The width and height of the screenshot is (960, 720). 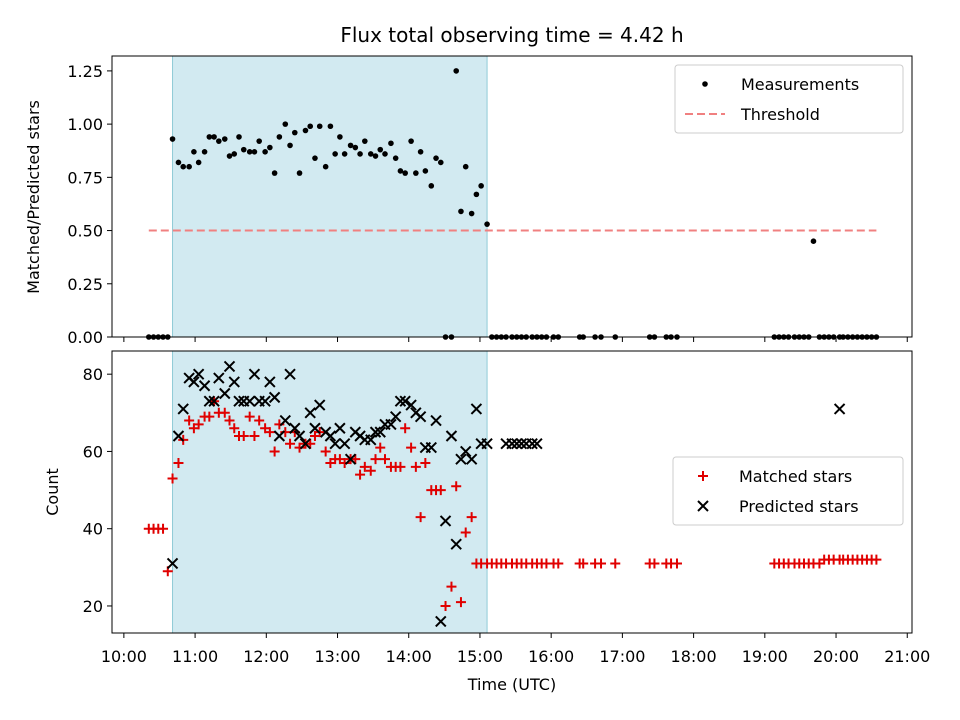 What do you see at coordinates (330, 492) in the screenshot?
I see `shaded-interval` at bounding box center [330, 492].